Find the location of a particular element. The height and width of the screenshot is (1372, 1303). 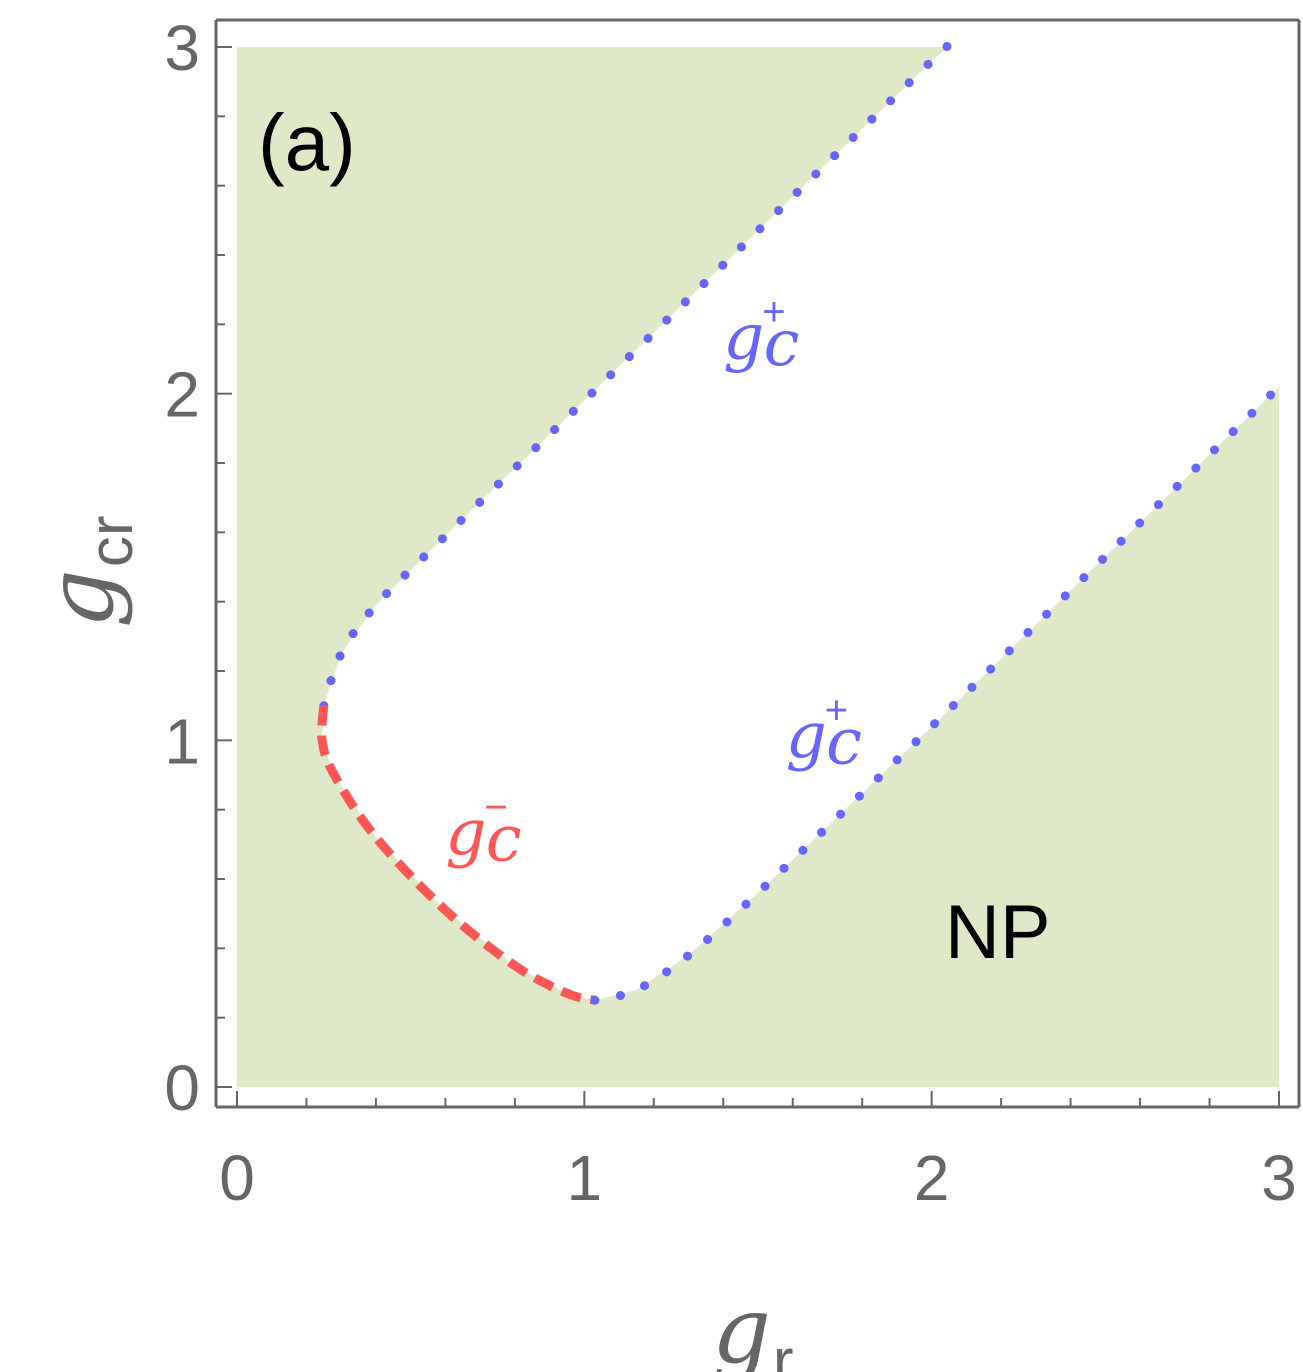

gc-plus-label-1: g+c is located at coordinates (824, 734).